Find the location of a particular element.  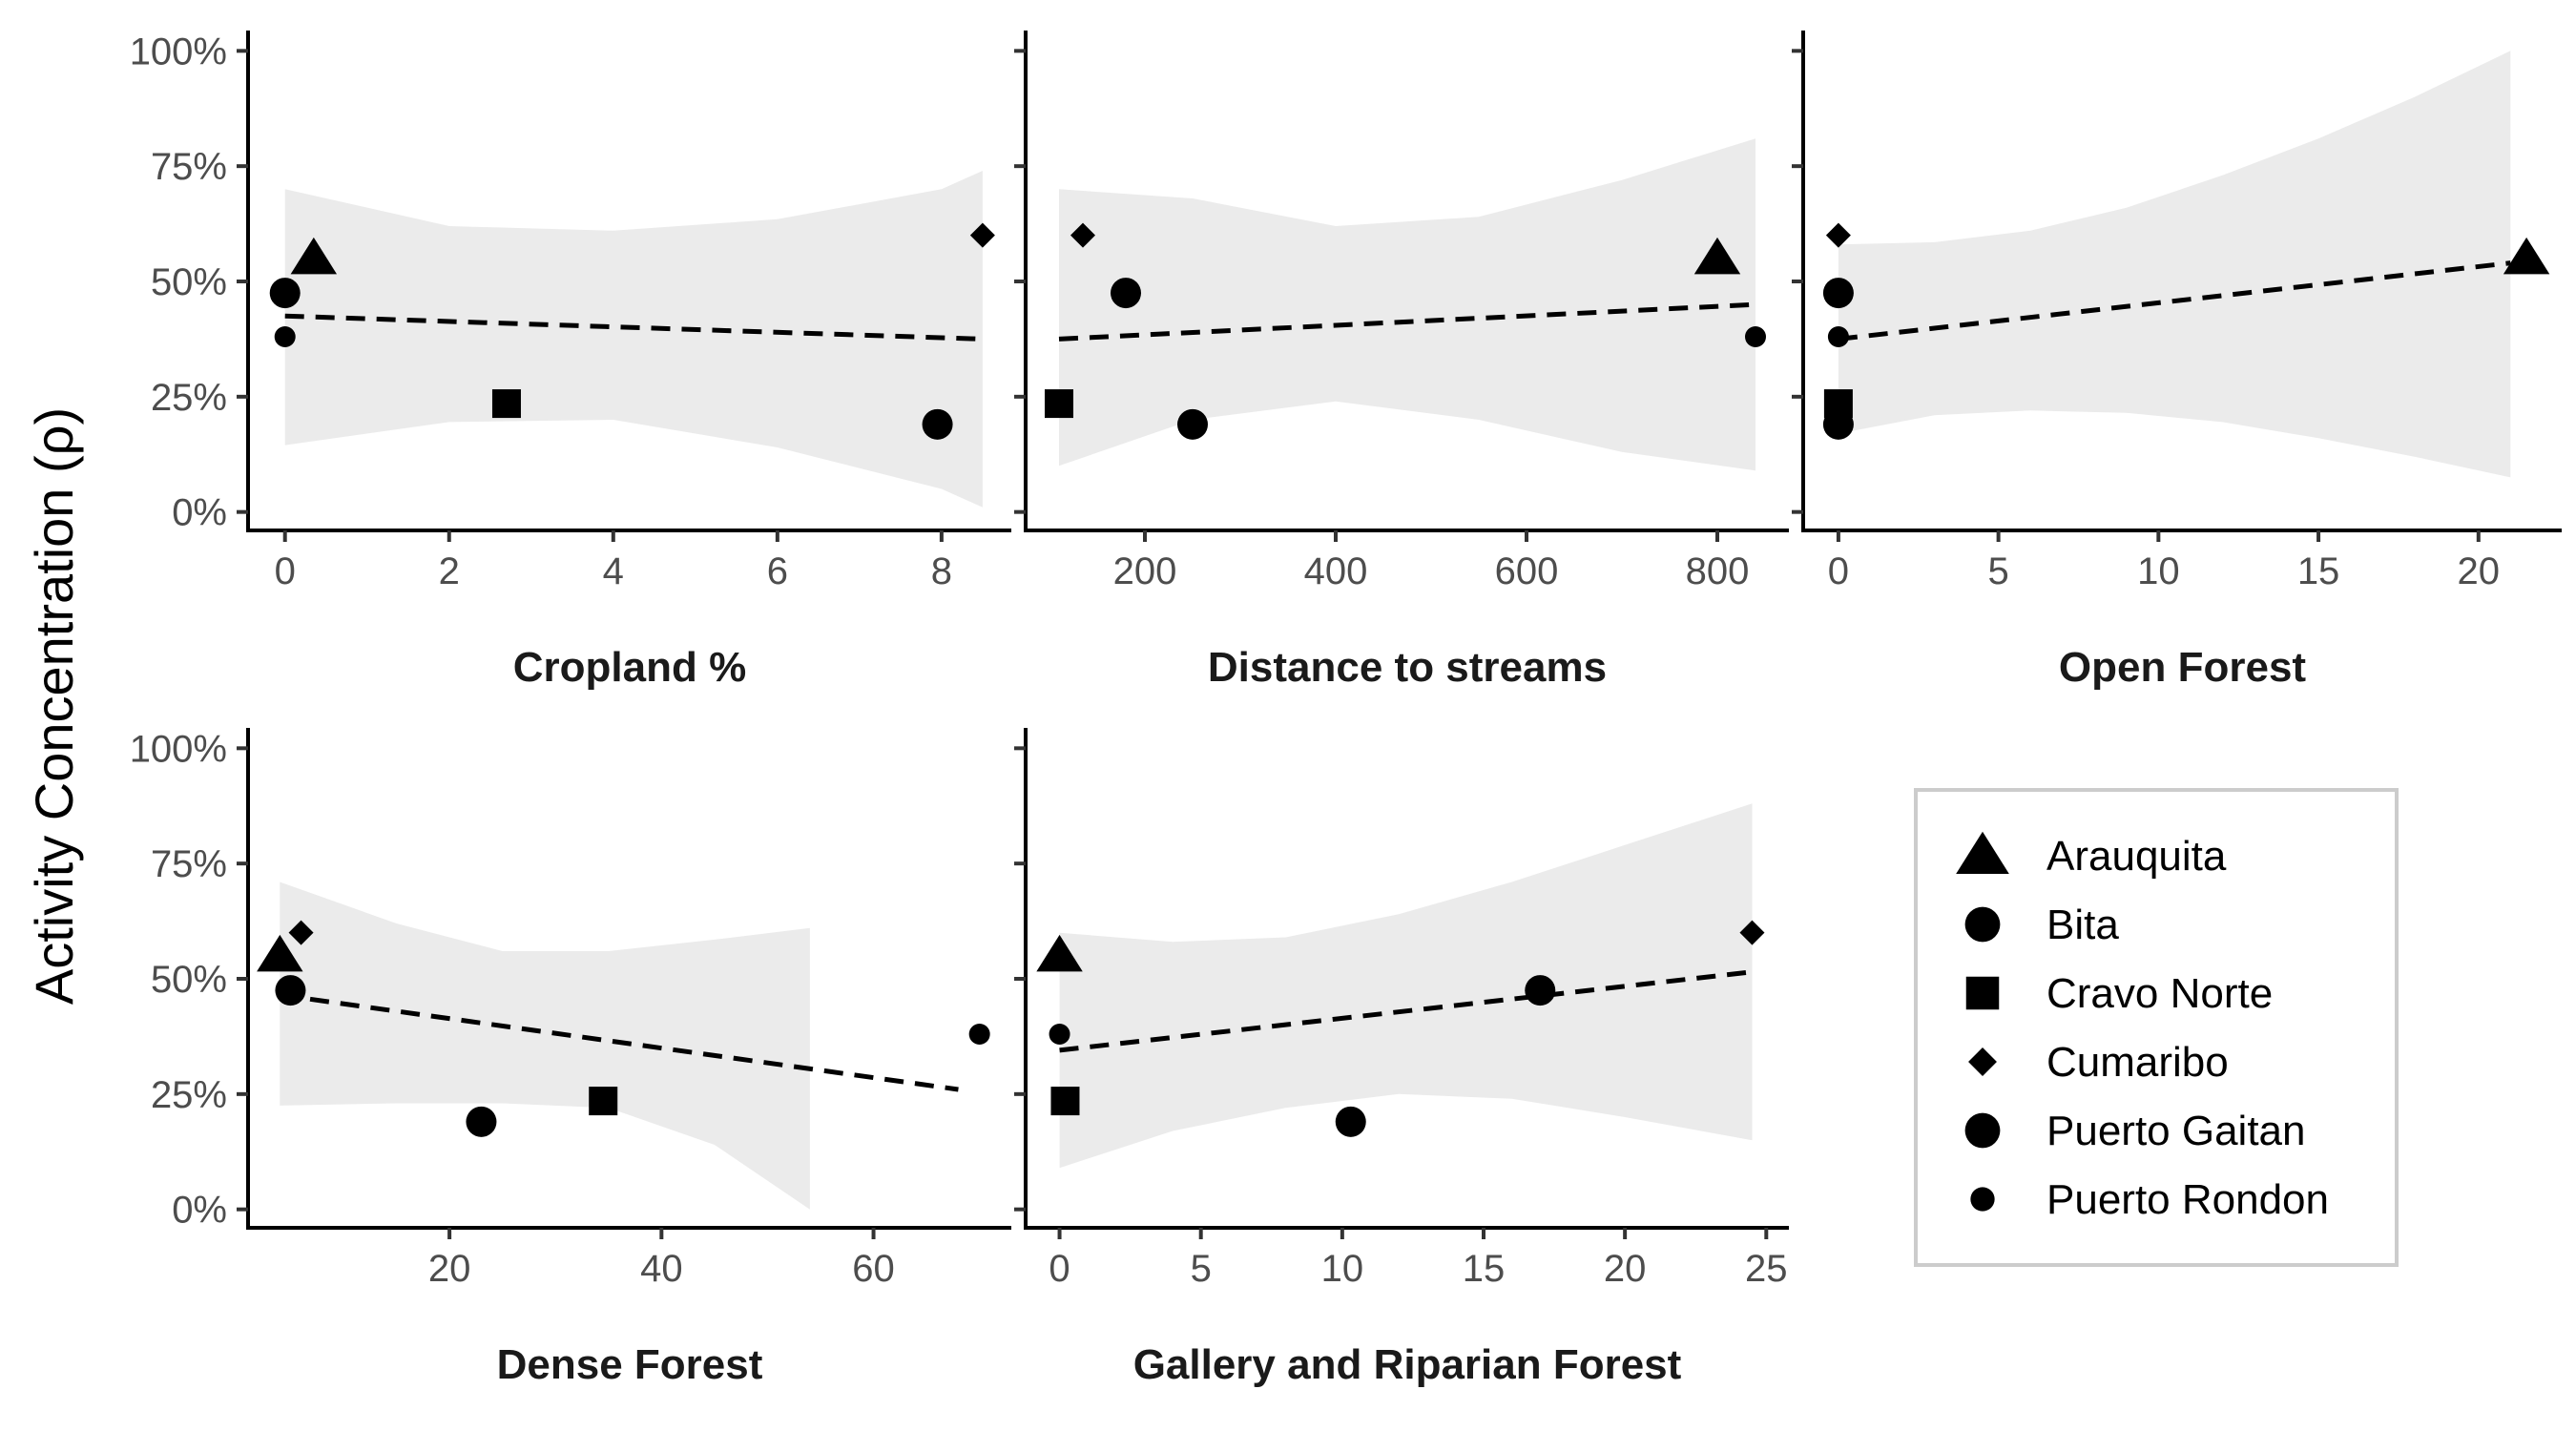

panel-distance-to-streams: 200 400 600 800 Distance to streams is located at coordinates (1401, 361).